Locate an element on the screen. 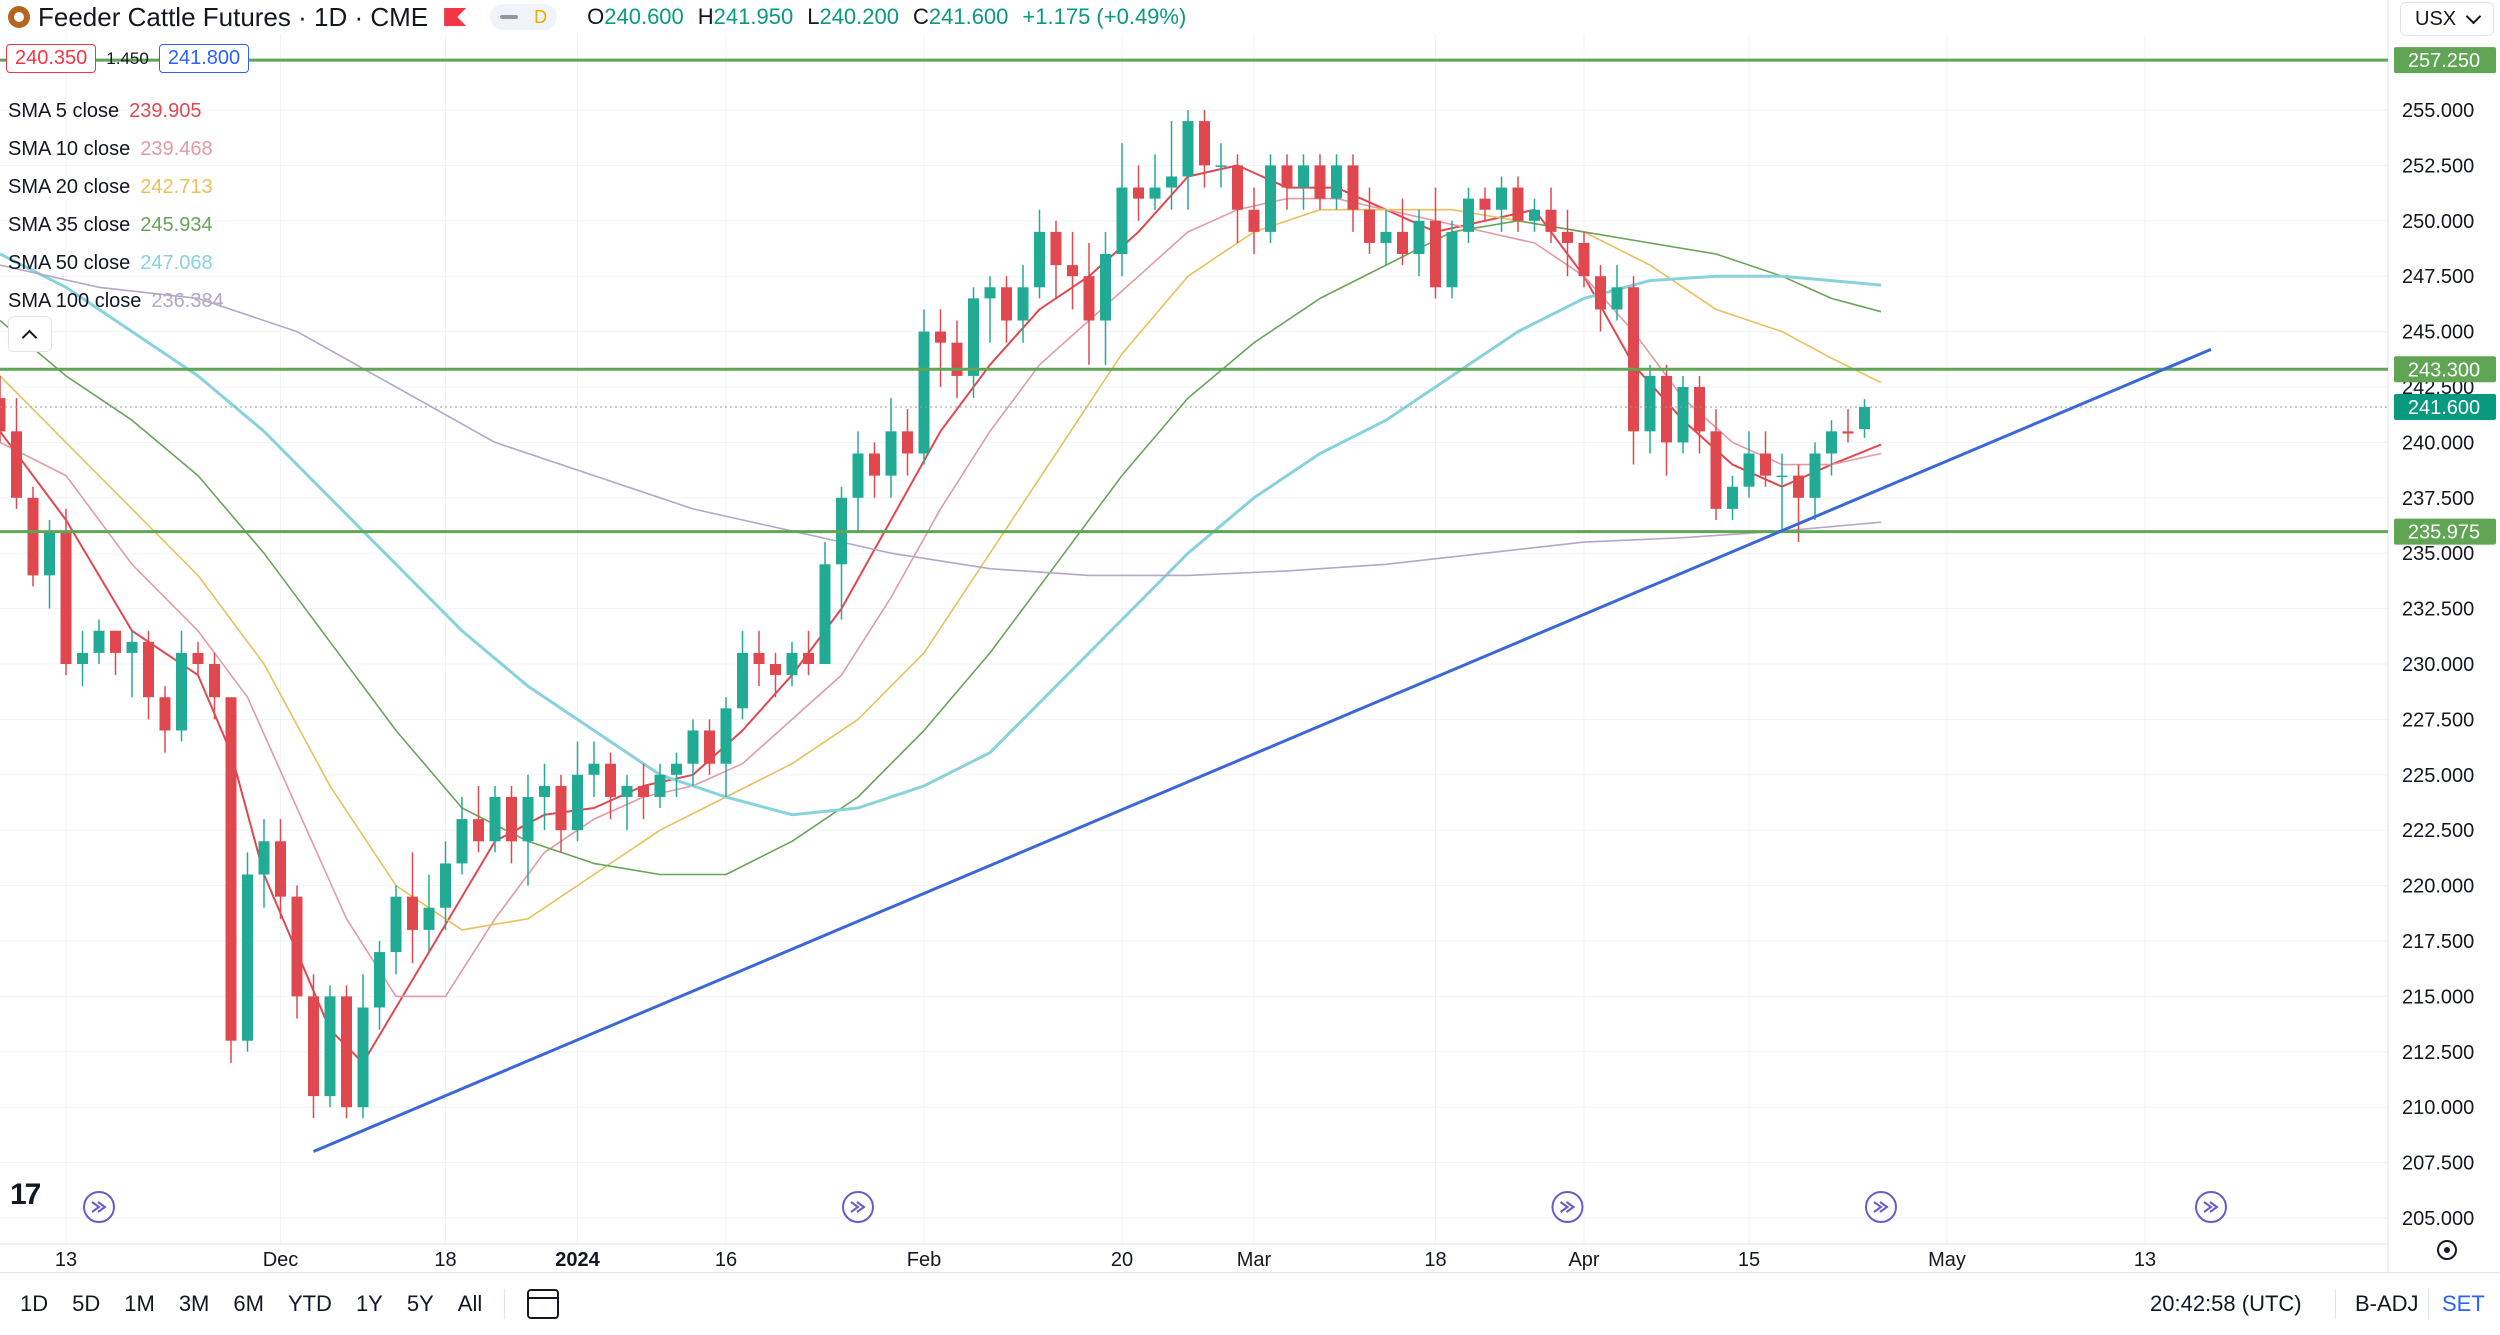 The width and height of the screenshot is (2500, 1335). legend-item: SMA 100 close 236.384 is located at coordinates (116, 301).